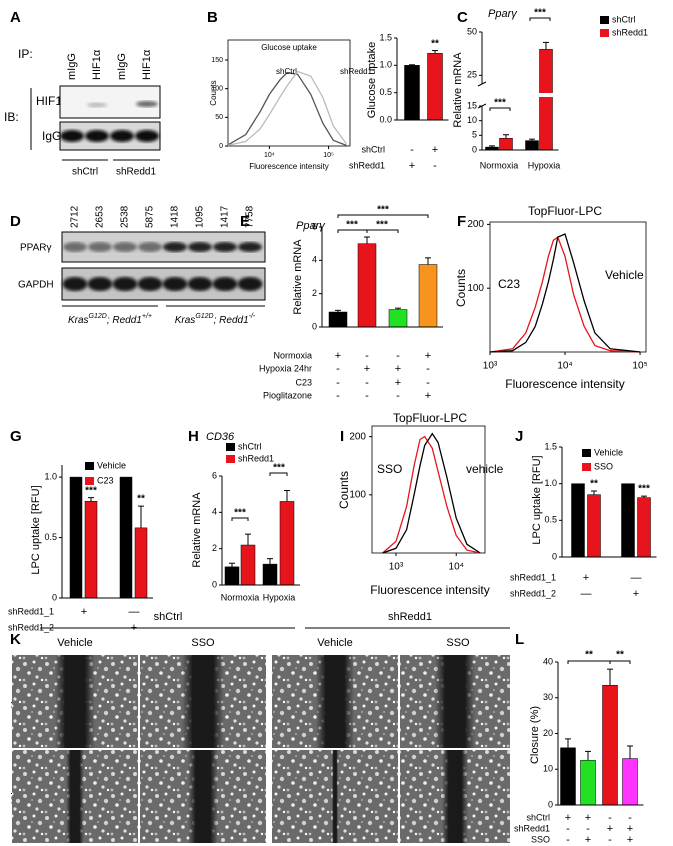  Describe the element at coordinates (200, 216) in the screenshot. I see `lane-label: 1095` at that location.